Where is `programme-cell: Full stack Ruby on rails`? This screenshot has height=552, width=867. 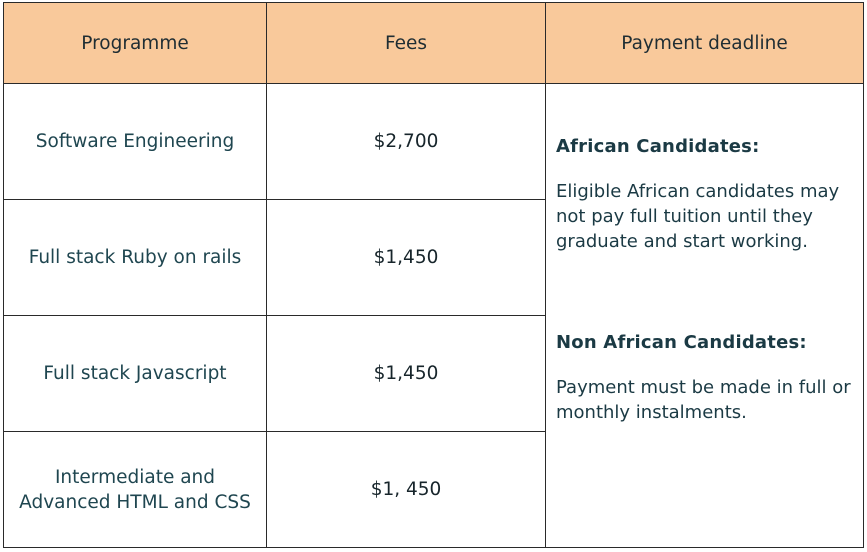 programme-cell: Full stack Ruby on rails is located at coordinates (135, 257).